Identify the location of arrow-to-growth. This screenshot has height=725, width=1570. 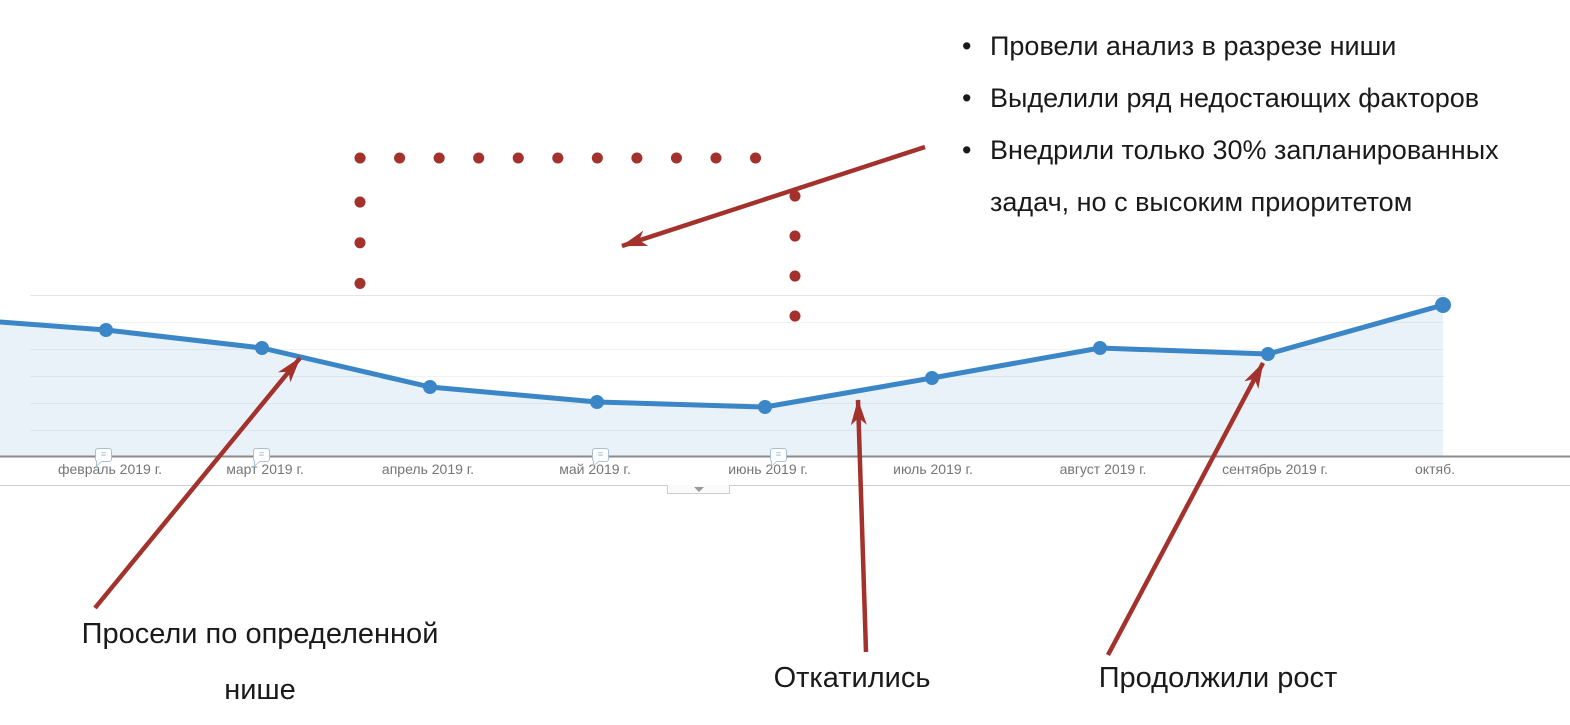
(1185, 509).